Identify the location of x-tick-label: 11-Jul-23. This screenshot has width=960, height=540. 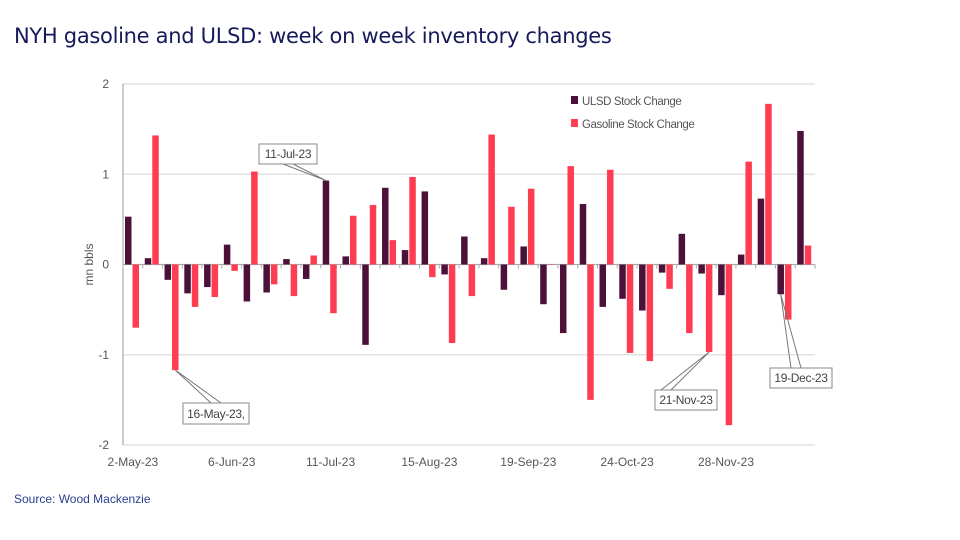
(330, 462).